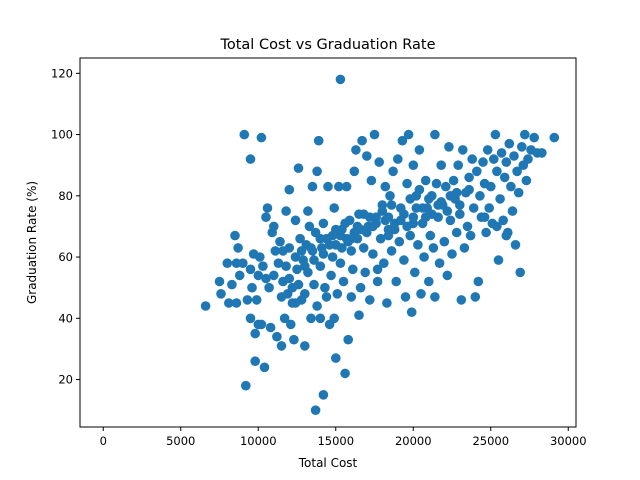 This screenshot has width=640, height=480. Describe the element at coordinates (335, 441) in the screenshot. I see `x-tick-label: 15000` at that location.